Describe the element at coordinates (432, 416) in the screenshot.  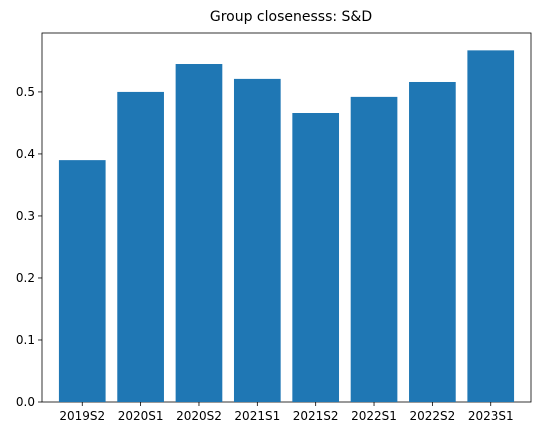
I see `x-tick-label: 2022S2` at that location.